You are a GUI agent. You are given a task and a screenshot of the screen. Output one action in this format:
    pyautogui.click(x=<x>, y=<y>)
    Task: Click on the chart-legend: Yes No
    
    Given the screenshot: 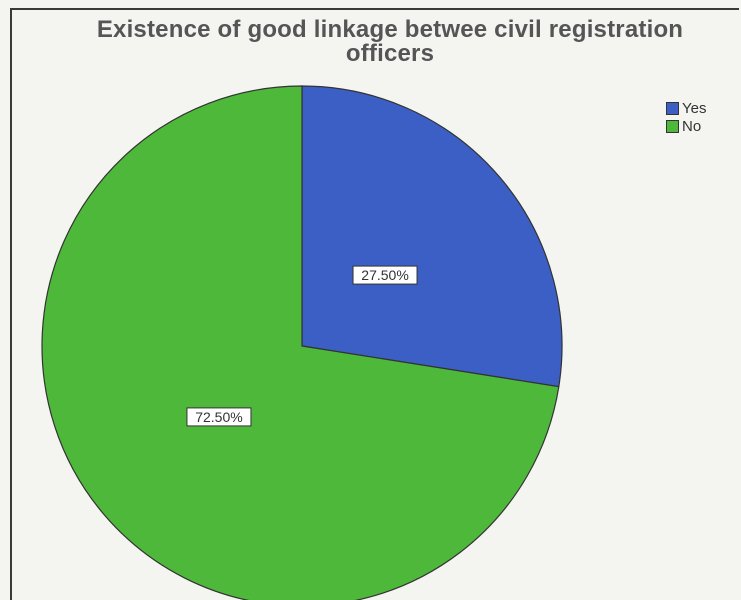 What is the action you would take?
    pyautogui.click(x=686, y=117)
    